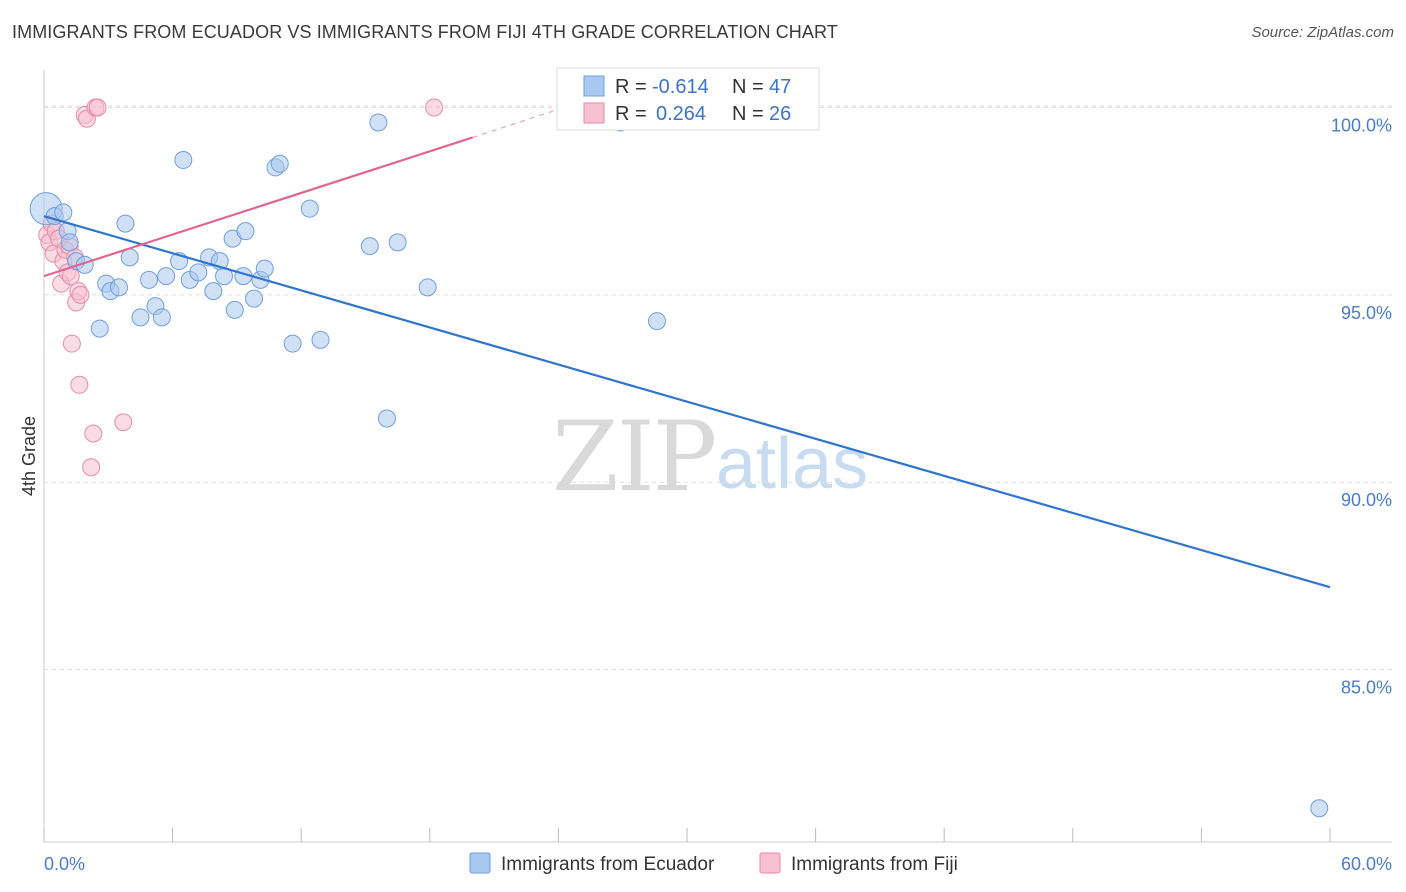  What do you see at coordinates (29, 456) in the screenshot?
I see `y-axis-label: 4th Grade` at bounding box center [29, 456].